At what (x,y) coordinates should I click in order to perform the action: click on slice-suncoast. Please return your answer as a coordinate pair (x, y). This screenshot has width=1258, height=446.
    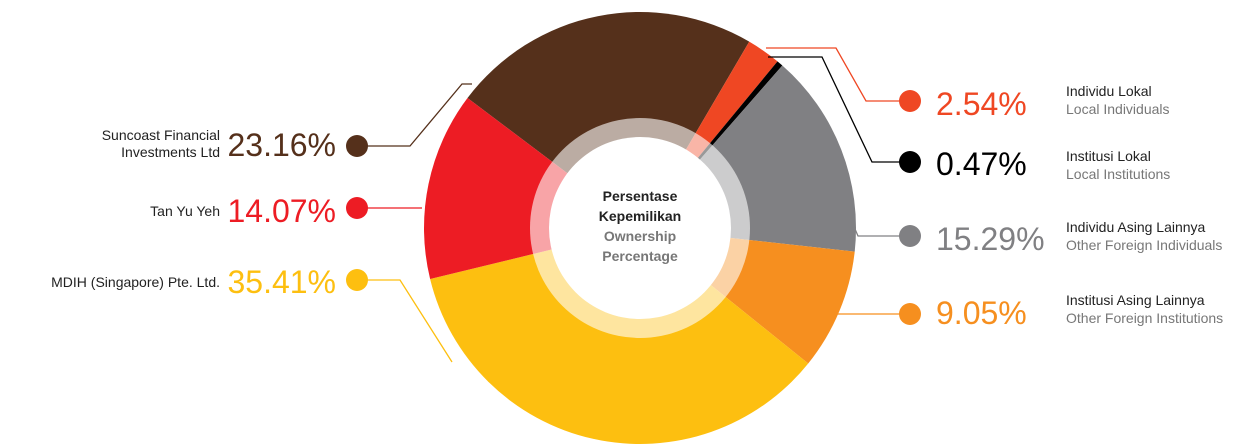
    Looking at the image, I should click on (608, 119).